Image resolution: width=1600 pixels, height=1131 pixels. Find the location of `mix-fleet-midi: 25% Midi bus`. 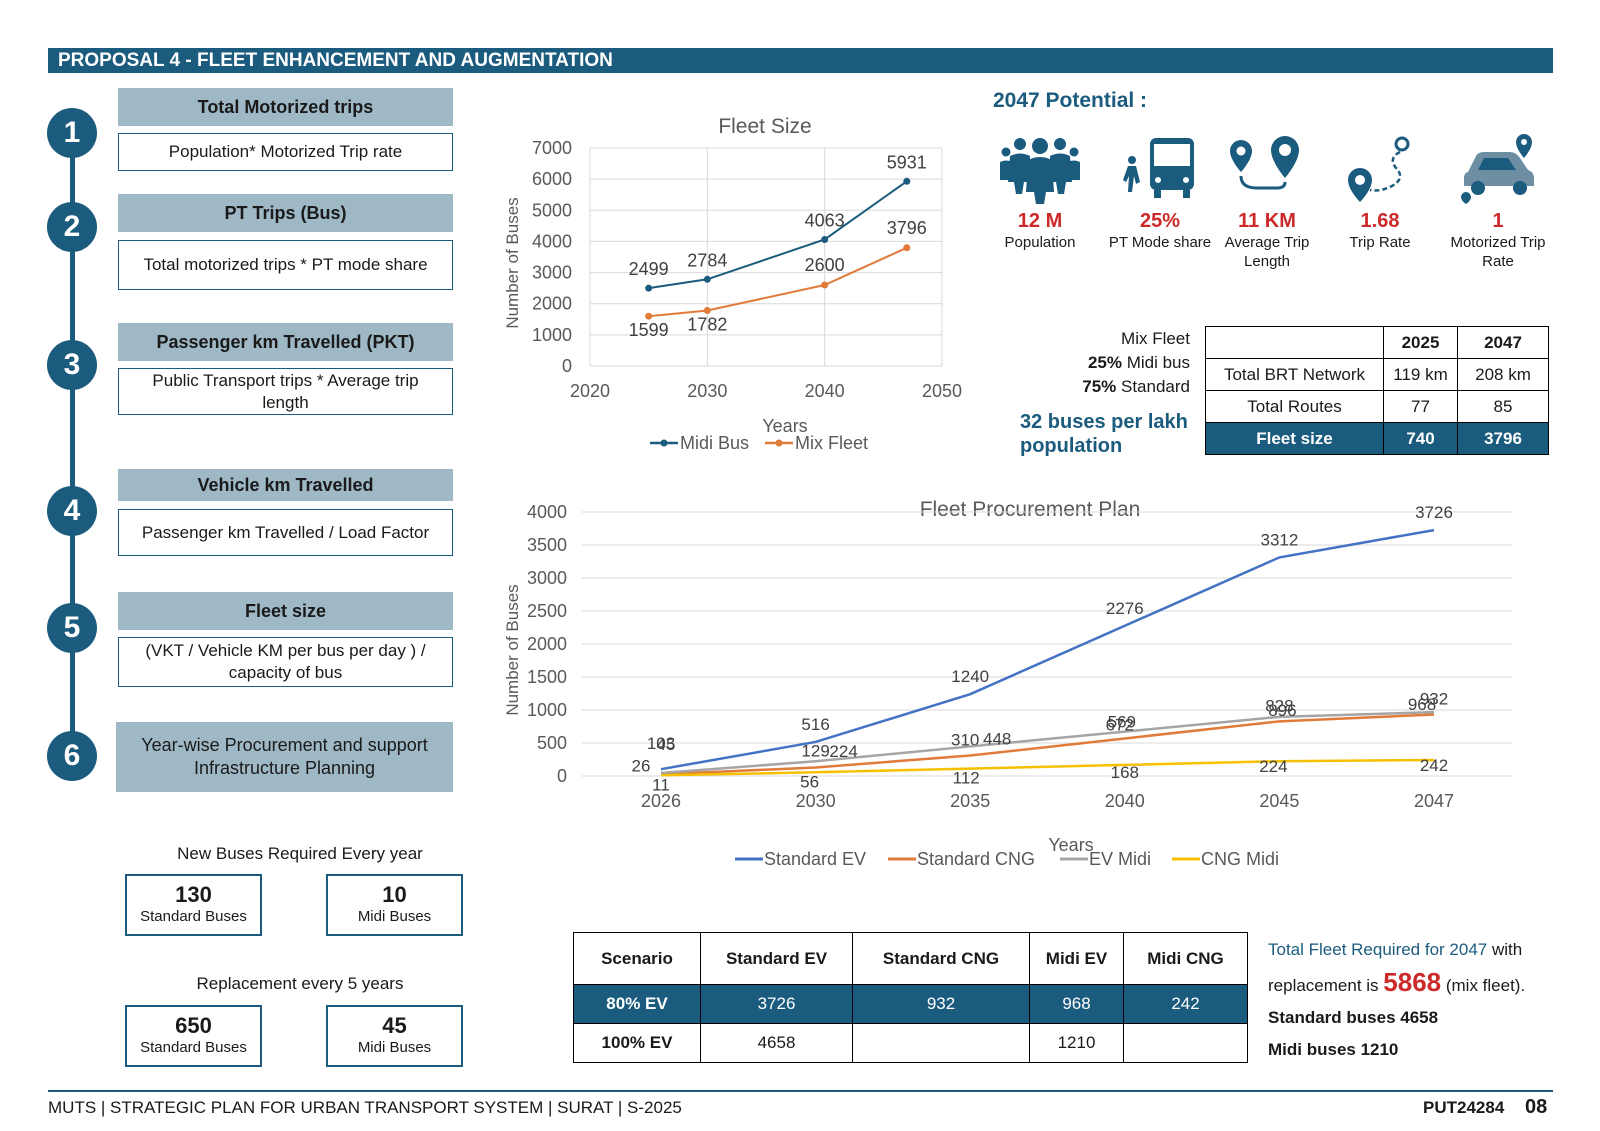

mix-fleet-midi: 25% Midi bus is located at coordinates (1138, 362).